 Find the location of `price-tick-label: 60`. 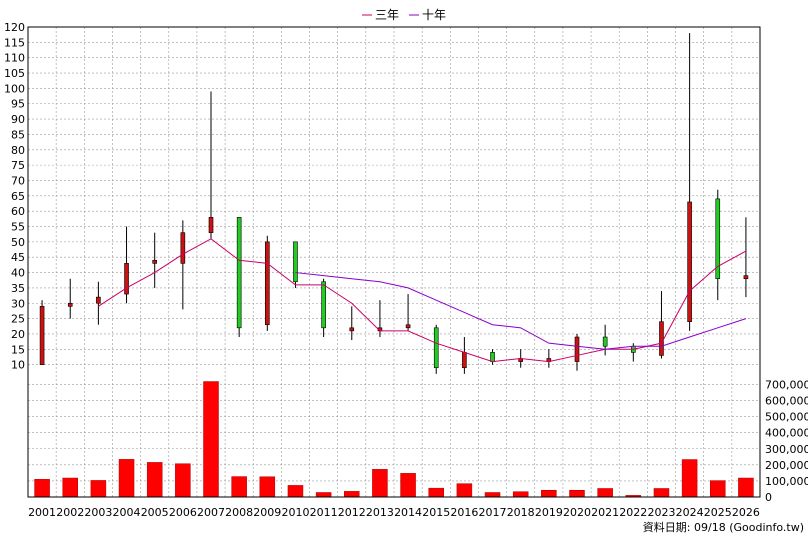

price-tick-label: 60 is located at coordinates (18, 211).